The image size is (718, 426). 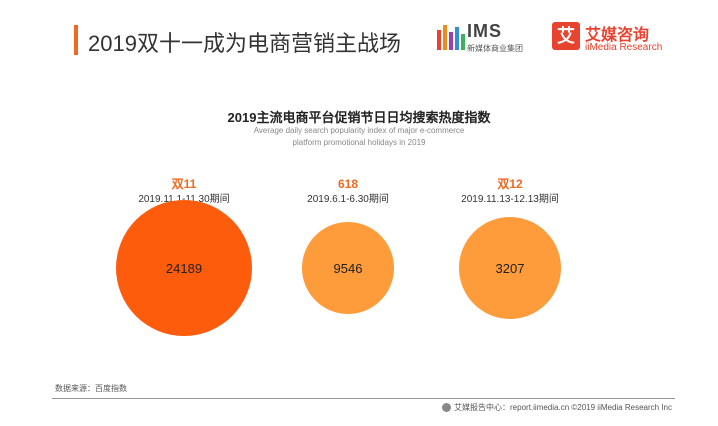 I want to click on ims-bars-icon, so click(x=451, y=37).